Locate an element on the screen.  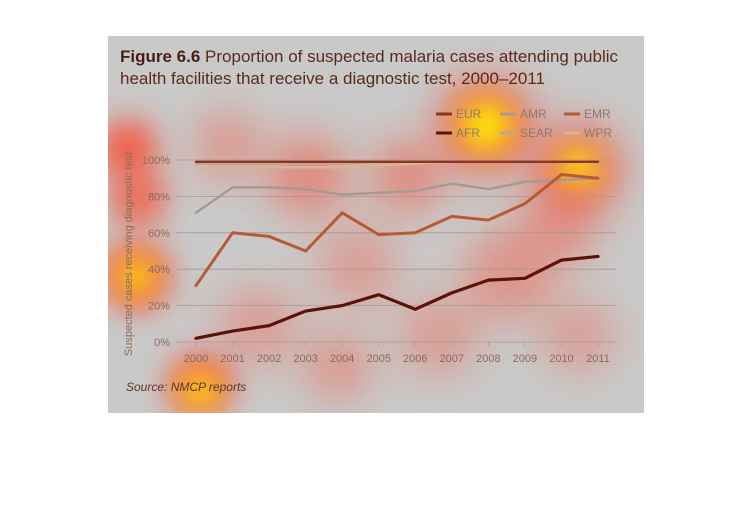
legend-label-eur: EUR is located at coordinates (469, 114).